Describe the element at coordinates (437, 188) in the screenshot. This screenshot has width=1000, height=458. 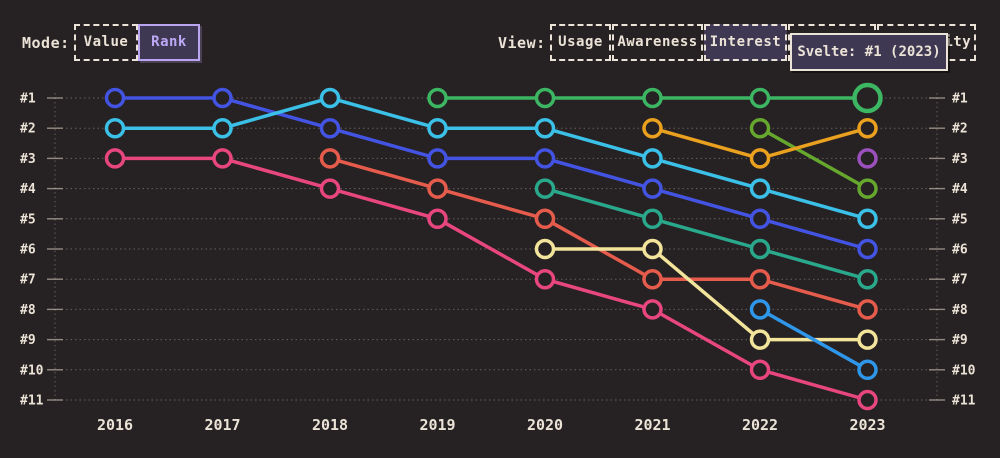
I see `data-point-red-orange-2019` at that location.